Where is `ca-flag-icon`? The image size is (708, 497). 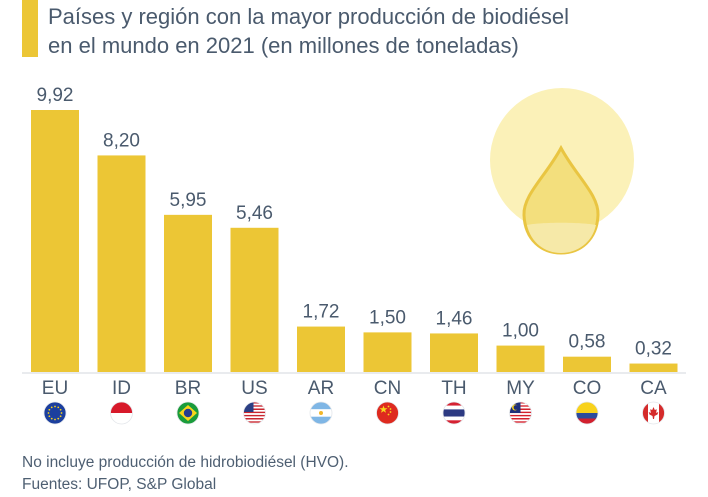
ca-flag-icon is located at coordinates (653, 413).